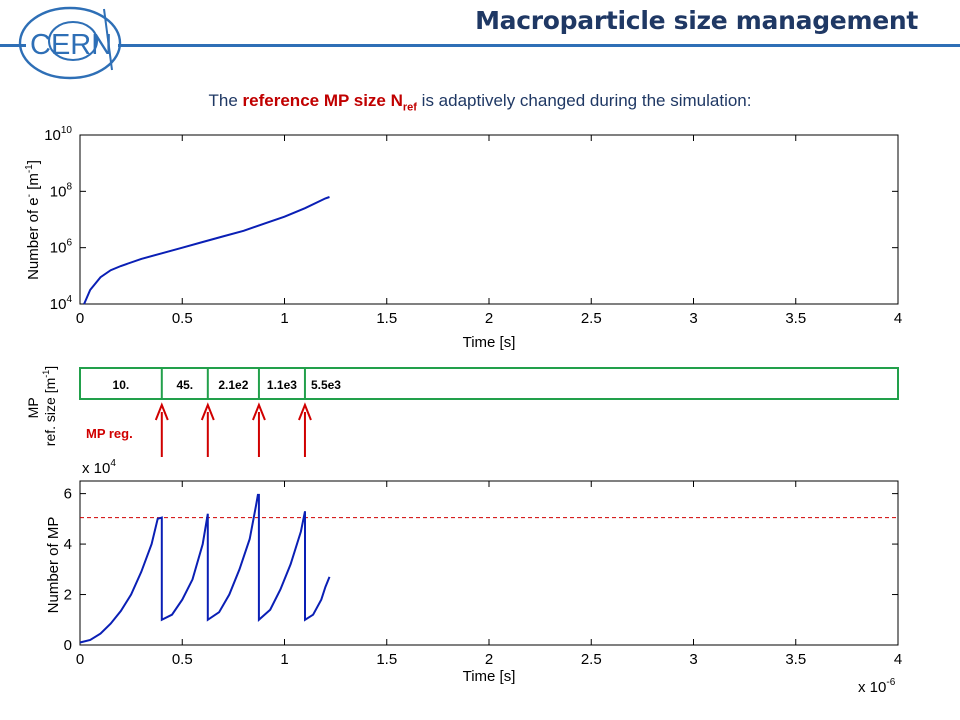 This screenshot has width=960, height=720. Describe the element at coordinates (489, 676) in the screenshot. I see `chart3-xlabel: Time [s]` at that location.